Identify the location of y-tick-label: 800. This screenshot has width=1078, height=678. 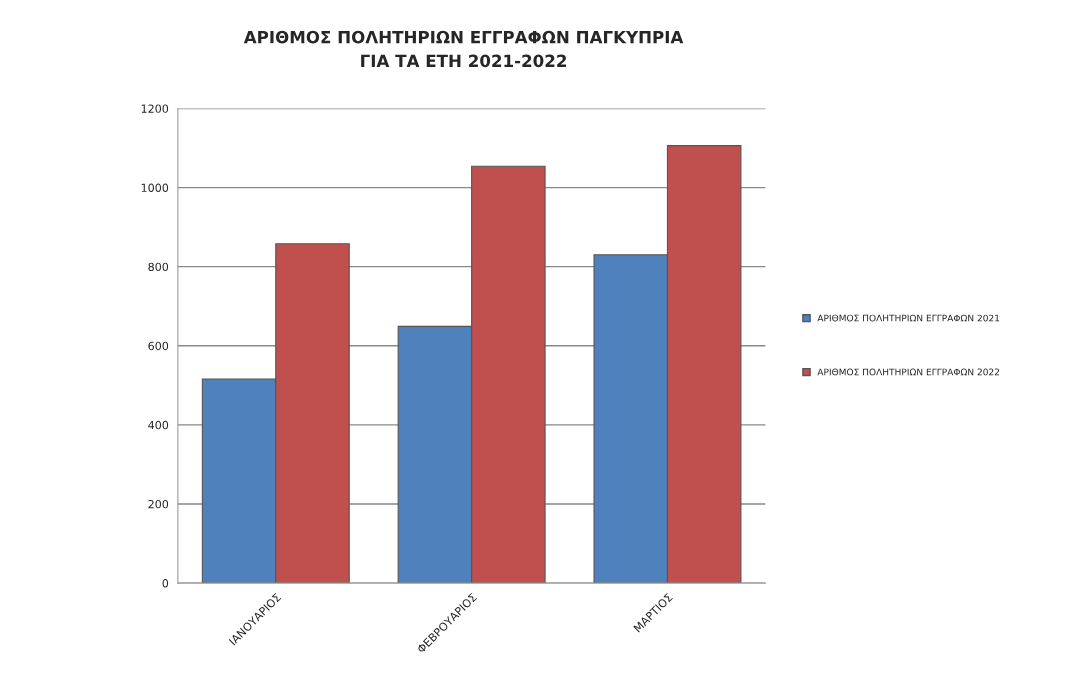
(158, 267).